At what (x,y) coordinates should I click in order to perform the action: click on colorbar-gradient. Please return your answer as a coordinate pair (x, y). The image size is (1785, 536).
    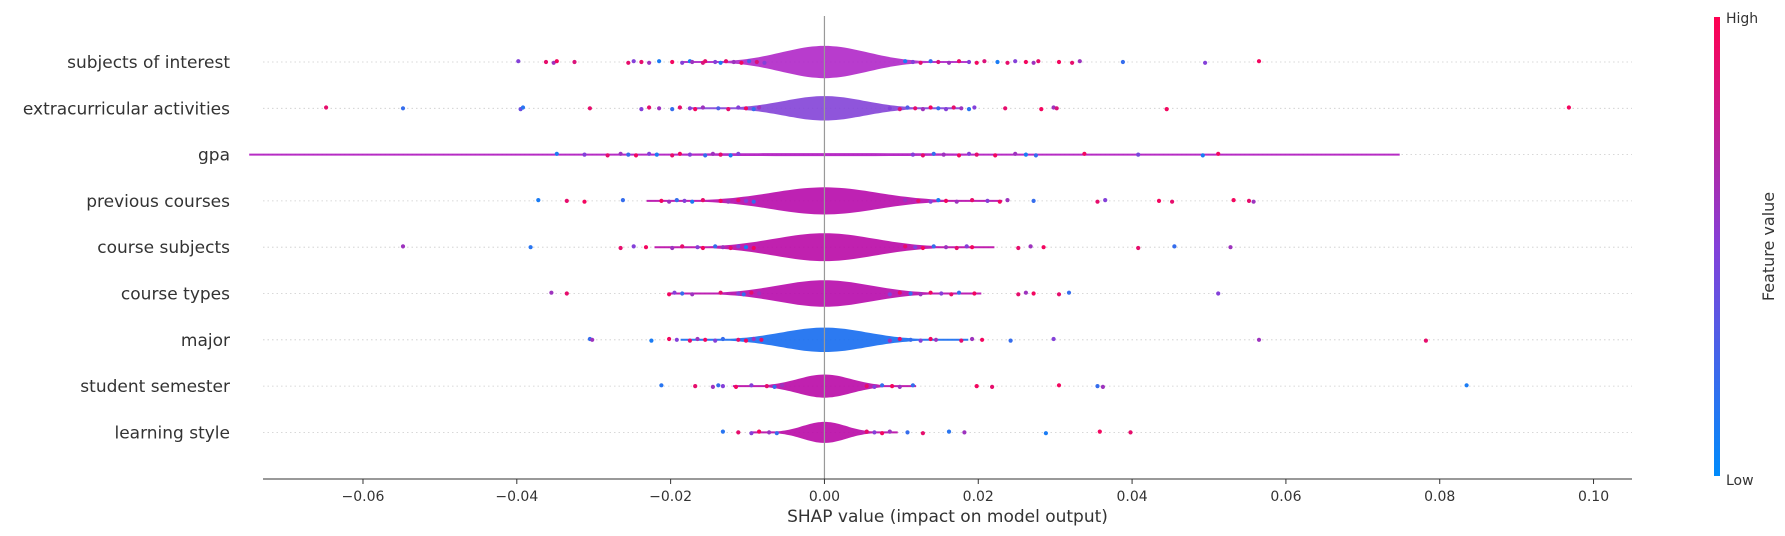
    Looking at the image, I should click on (1717, 246).